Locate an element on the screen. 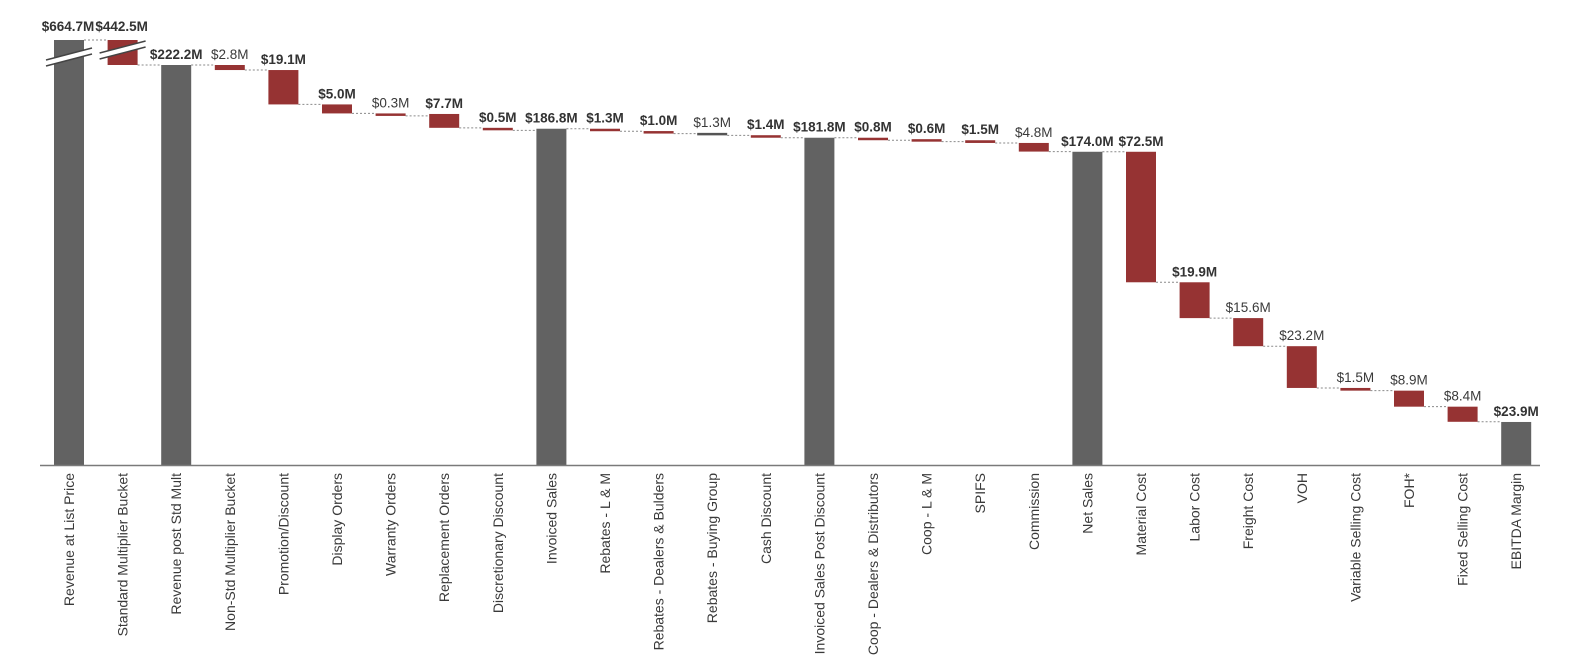 The image size is (1596, 667). bar-warranty-orders is located at coordinates (390, 114).